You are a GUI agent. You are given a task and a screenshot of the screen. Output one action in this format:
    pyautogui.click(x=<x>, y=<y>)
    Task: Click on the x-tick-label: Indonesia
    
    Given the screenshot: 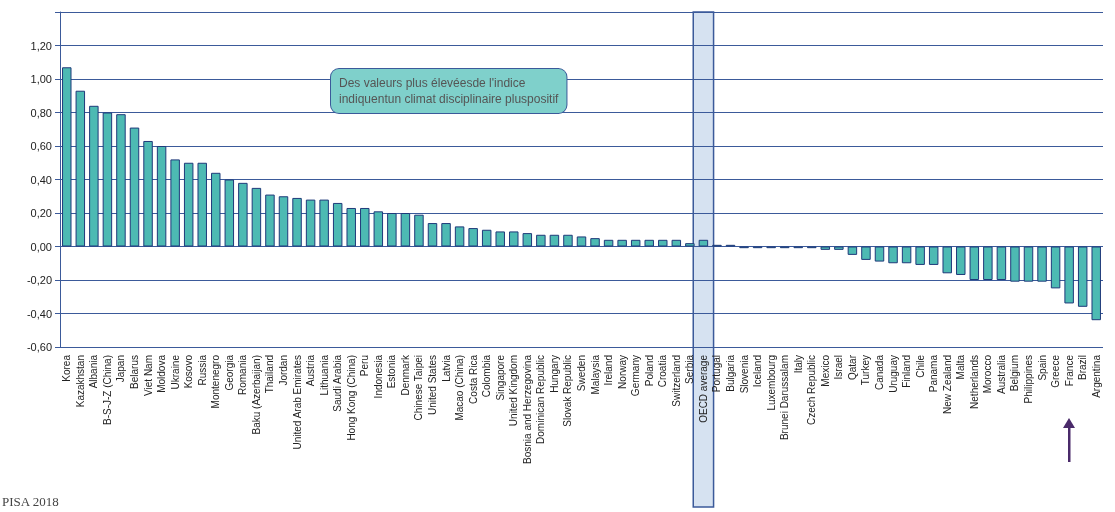 What is the action you would take?
    pyautogui.click(x=378, y=376)
    